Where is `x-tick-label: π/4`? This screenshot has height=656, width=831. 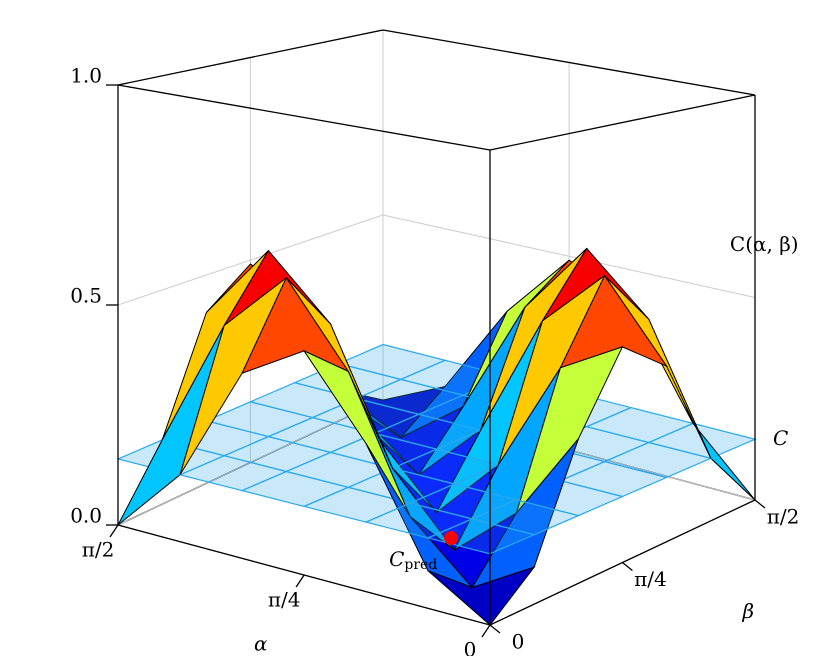 x-tick-label: π/4 is located at coordinates (284, 600).